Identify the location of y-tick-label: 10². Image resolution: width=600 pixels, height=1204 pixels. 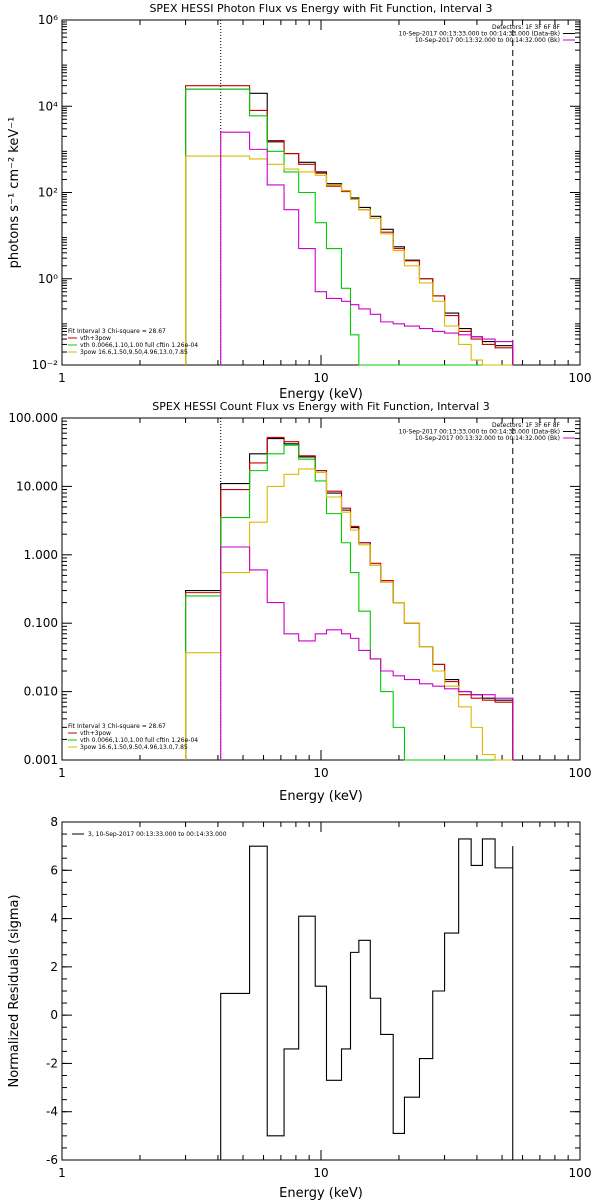
(48, 193).